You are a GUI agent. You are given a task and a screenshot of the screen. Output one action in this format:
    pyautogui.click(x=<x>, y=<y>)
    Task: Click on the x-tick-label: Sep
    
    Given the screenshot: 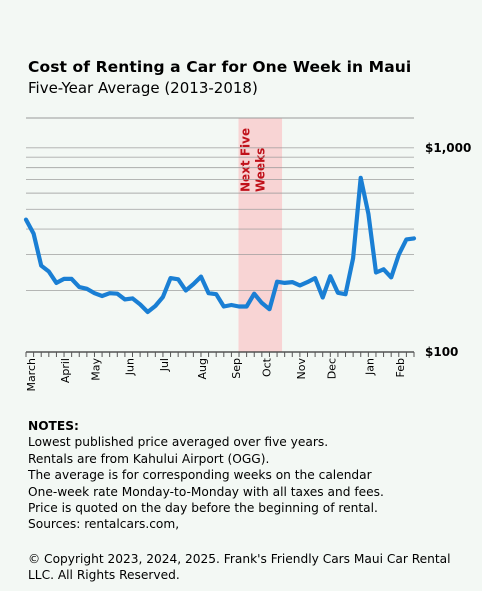 What is the action you would take?
    pyautogui.click(x=236, y=368)
    